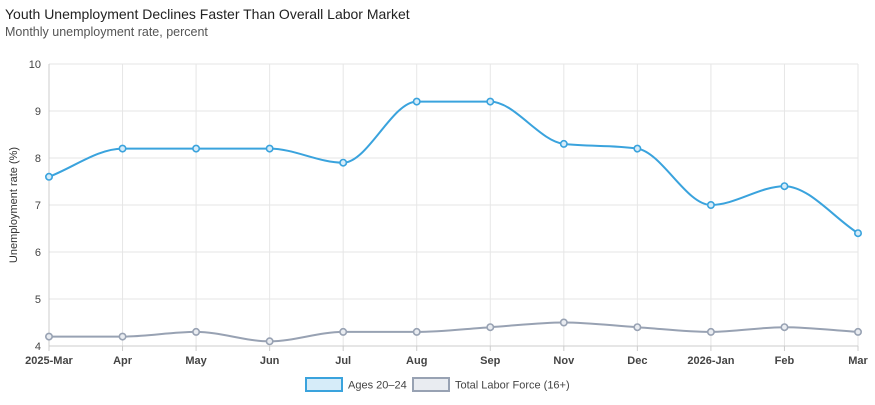 The image size is (875, 405). What do you see at coordinates (564, 361) in the screenshot?
I see `x-tick-label: Nov` at bounding box center [564, 361].